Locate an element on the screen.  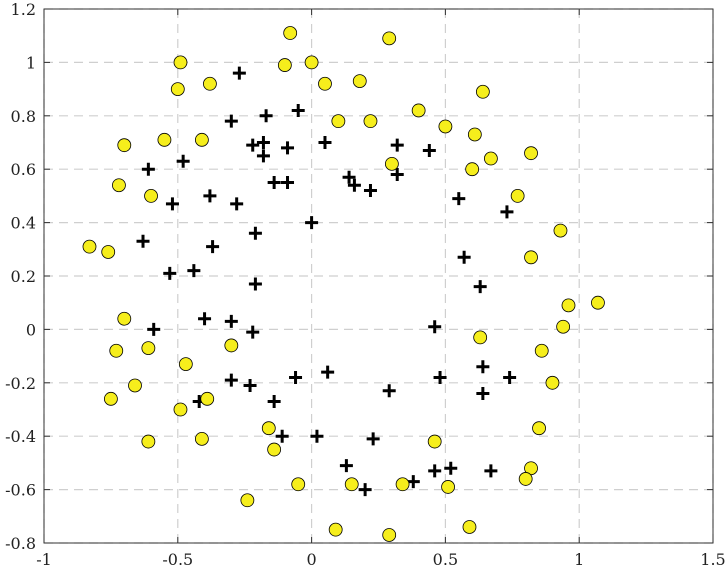
x-tick-label: 0.5 is located at coordinates (445, 559).